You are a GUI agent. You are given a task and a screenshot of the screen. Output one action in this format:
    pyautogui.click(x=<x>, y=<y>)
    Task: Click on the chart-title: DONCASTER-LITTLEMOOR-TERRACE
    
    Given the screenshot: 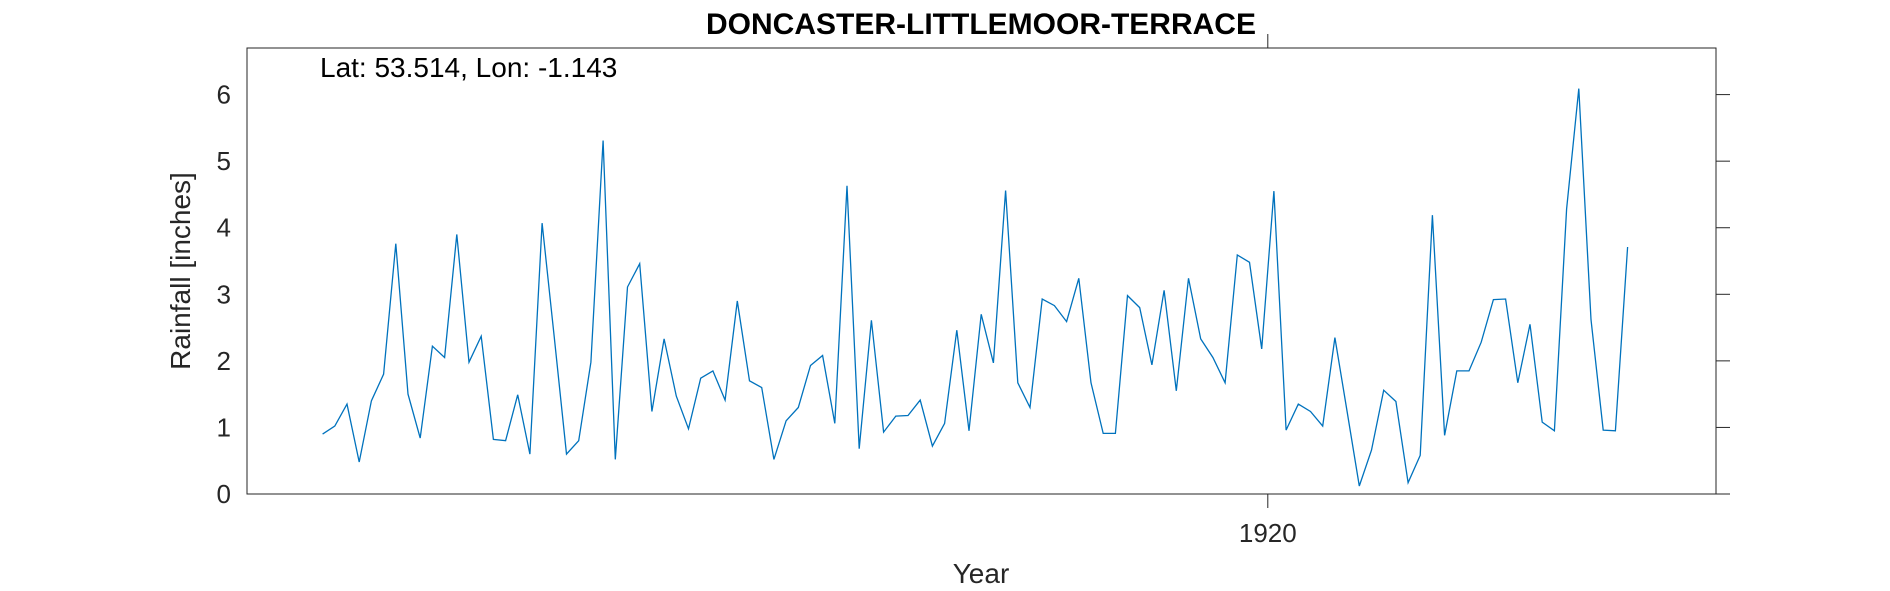 What is the action you would take?
    pyautogui.click(x=981, y=24)
    